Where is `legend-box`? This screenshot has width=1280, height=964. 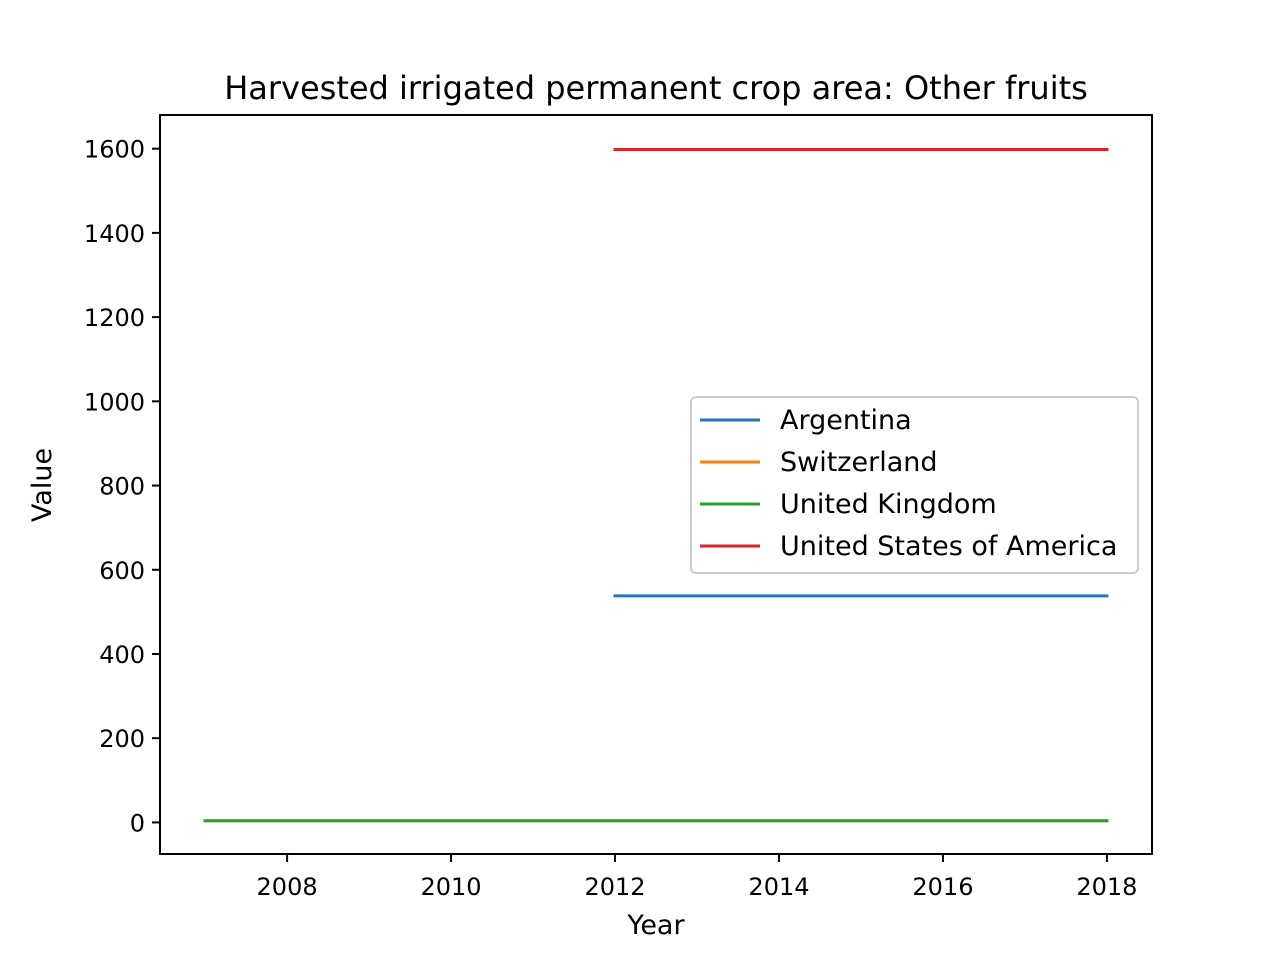
legend-box is located at coordinates (914, 485).